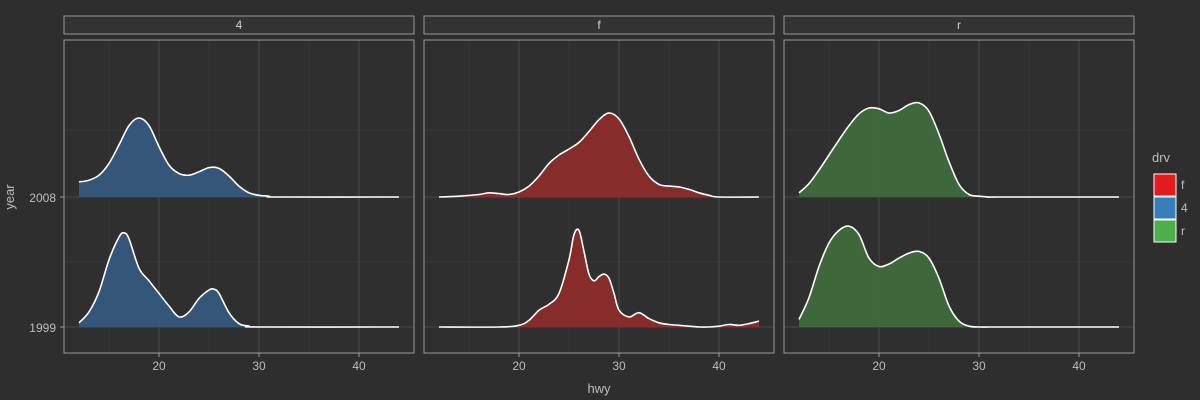  I want to click on density-line-4-2008, so click(239, 157).